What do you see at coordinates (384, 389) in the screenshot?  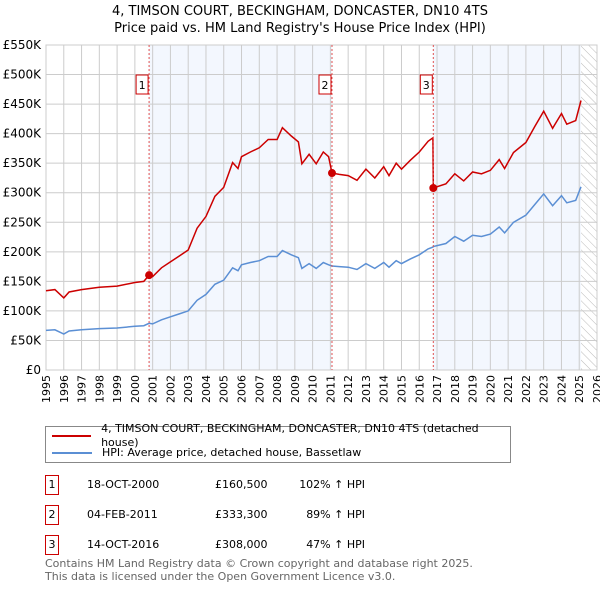 I see `x-tick-label: 2014` at bounding box center [384, 389].